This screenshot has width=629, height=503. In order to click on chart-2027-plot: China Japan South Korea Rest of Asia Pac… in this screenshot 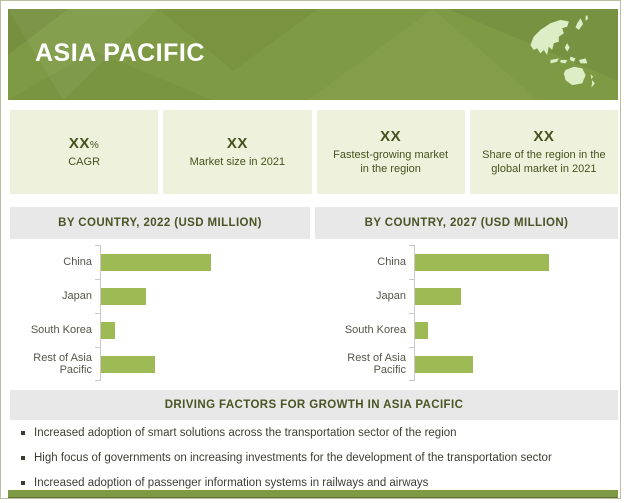, I will do `click(466, 313)`.